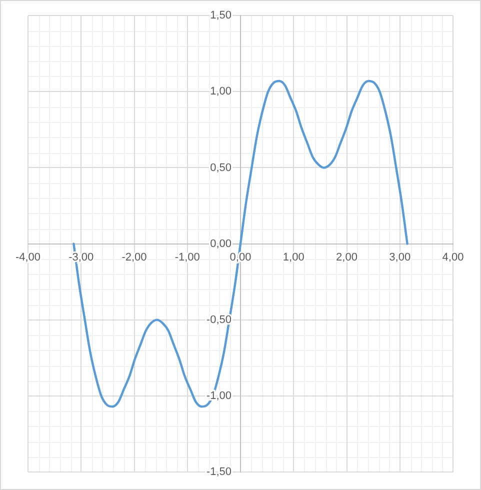 The width and height of the screenshot is (481, 490). Describe the element at coordinates (187, 257) in the screenshot. I see `x-tick-label: -1,00` at that location.